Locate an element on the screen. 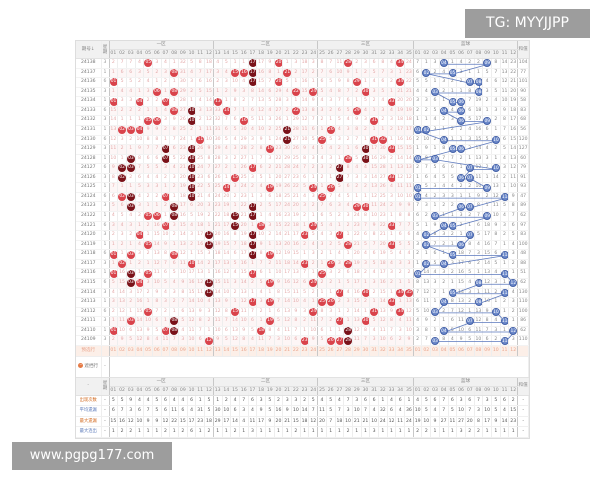 Image resolution: width=600 pixels, height=480 pixels. red-omission-cell: 10 is located at coordinates (209, 140).